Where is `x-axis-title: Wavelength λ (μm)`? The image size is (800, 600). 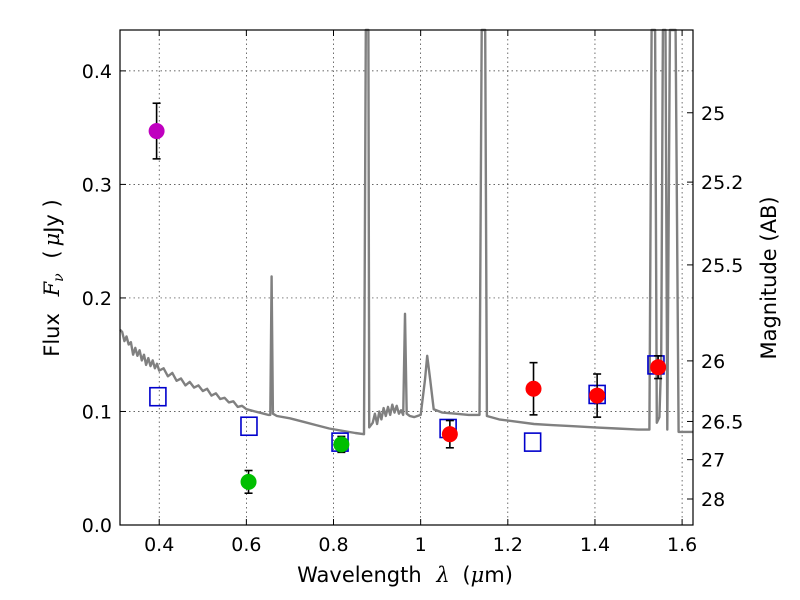 x-axis-title: Wavelength λ (μm) is located at coordinates (405, 575).